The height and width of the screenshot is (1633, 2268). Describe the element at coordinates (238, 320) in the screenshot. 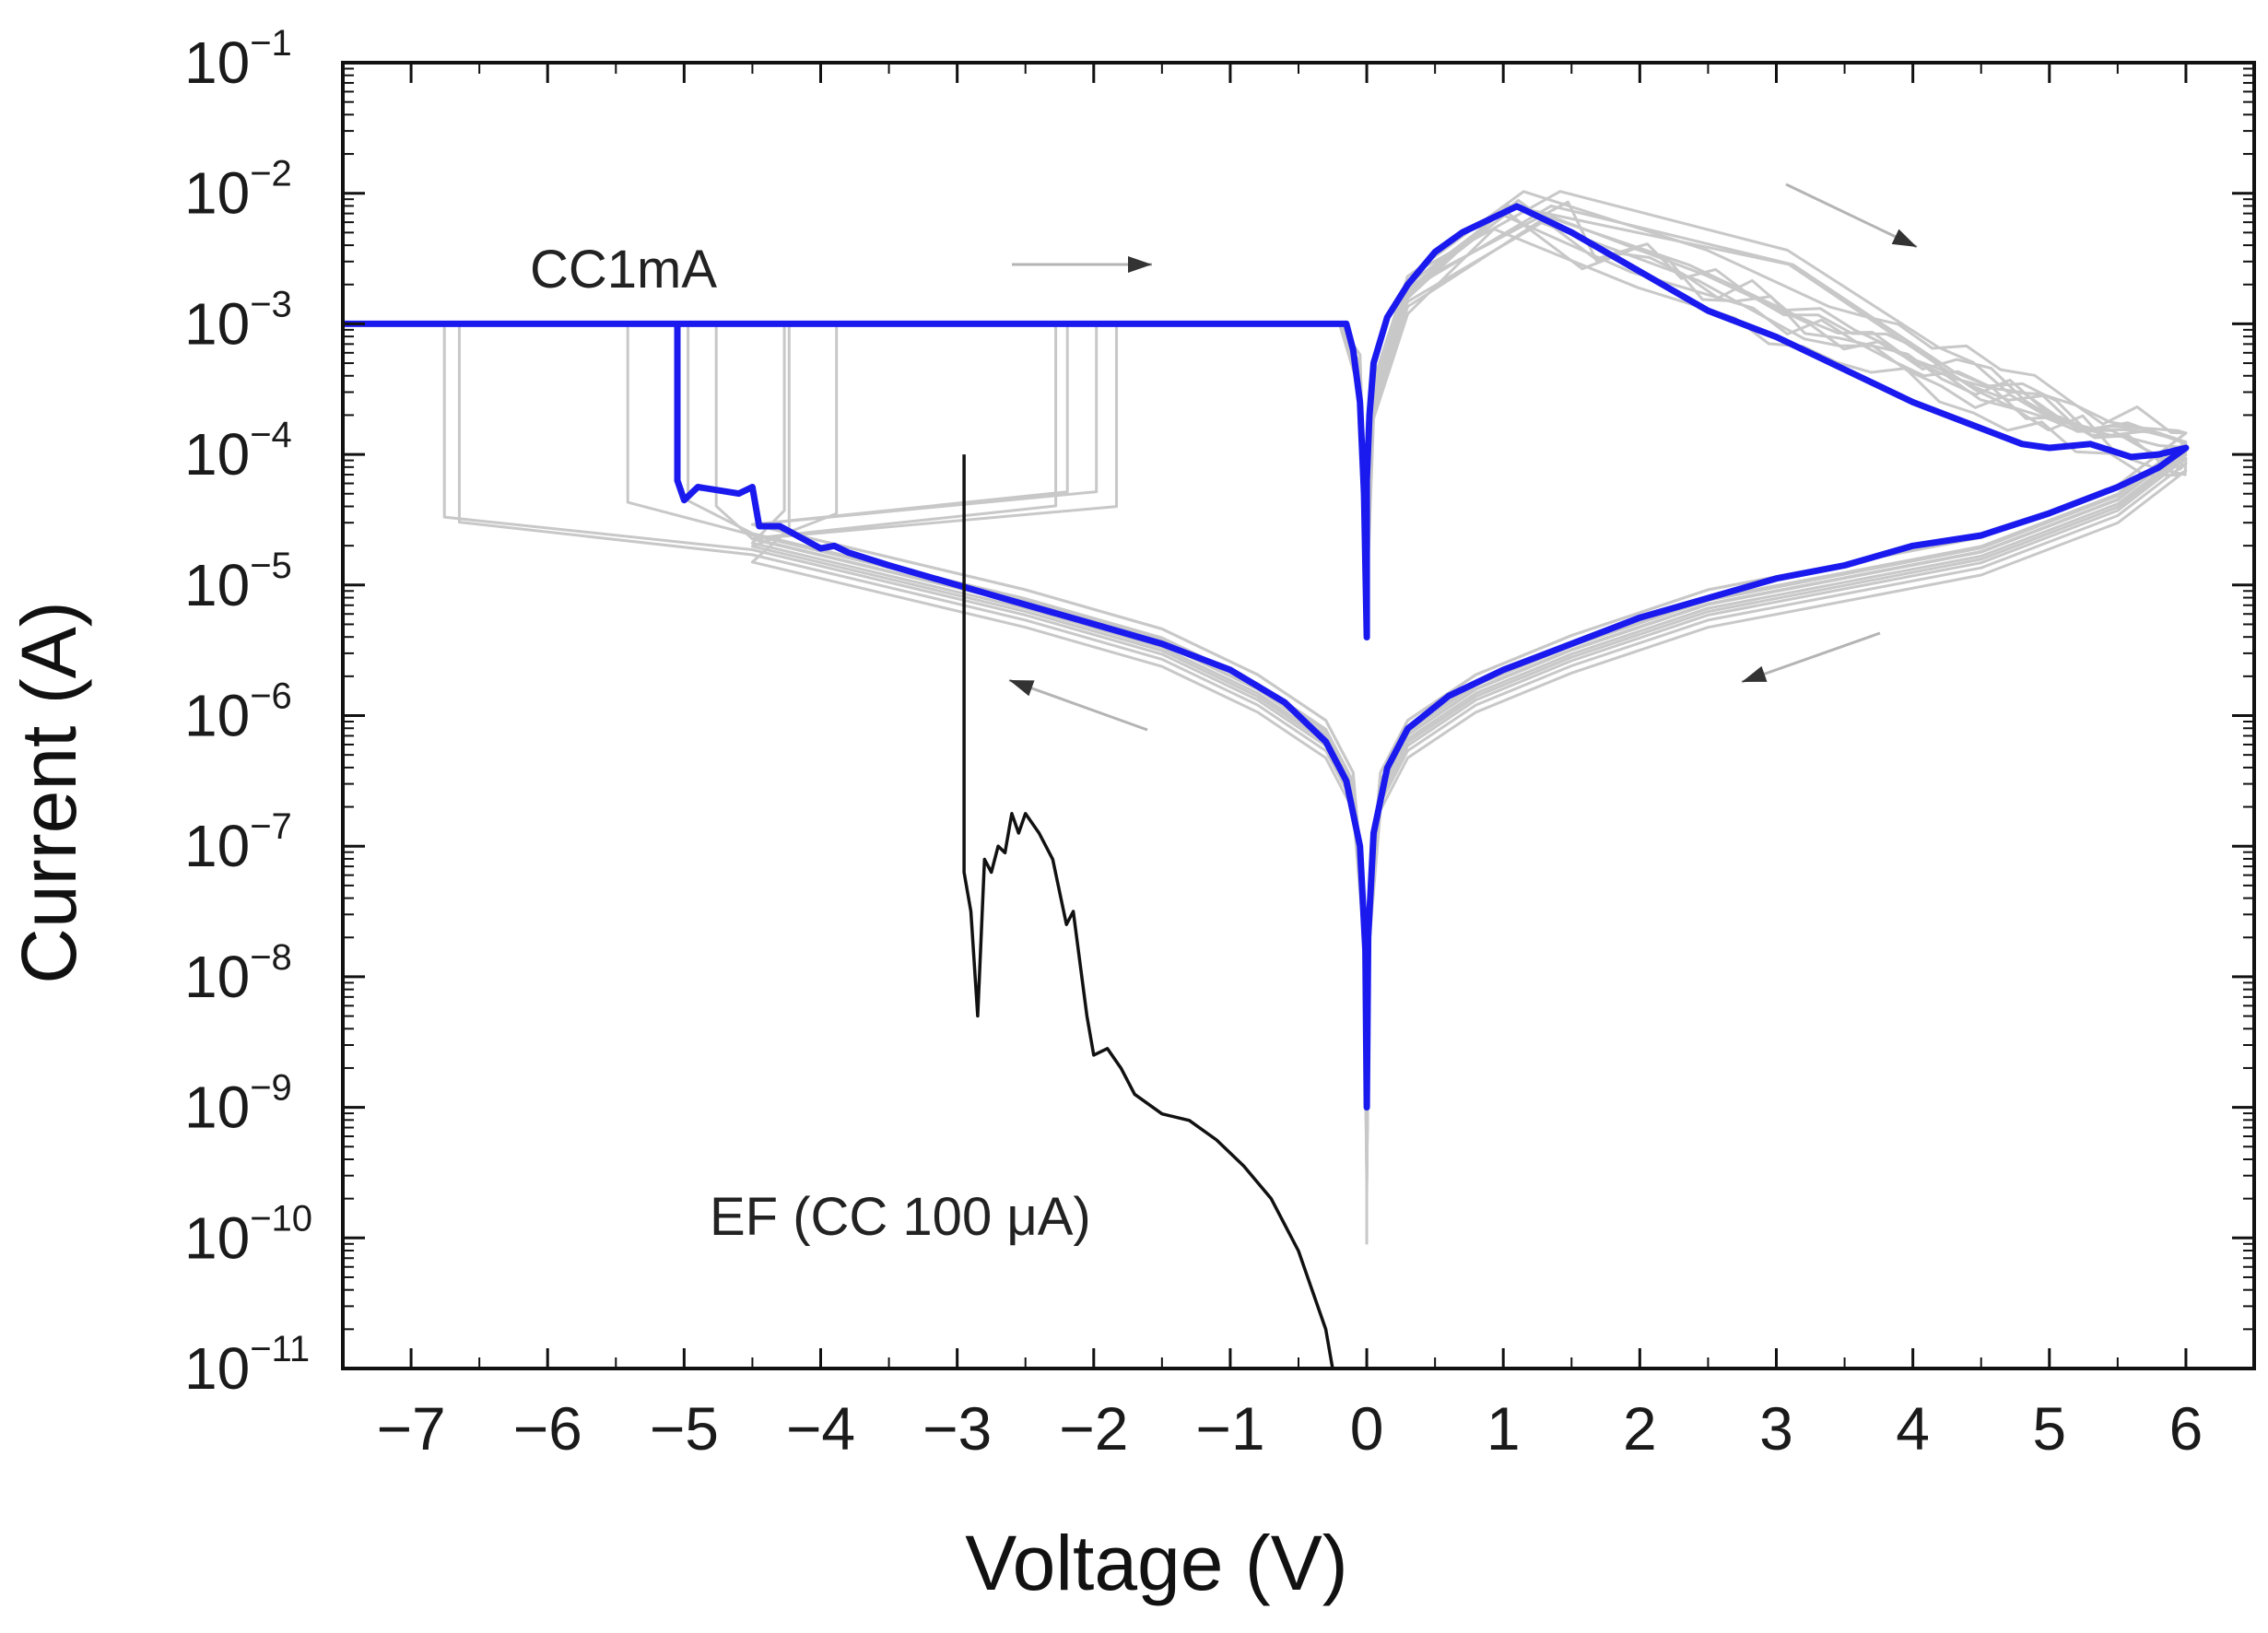

I see `y-tick-label: 10⁻³` at that location.